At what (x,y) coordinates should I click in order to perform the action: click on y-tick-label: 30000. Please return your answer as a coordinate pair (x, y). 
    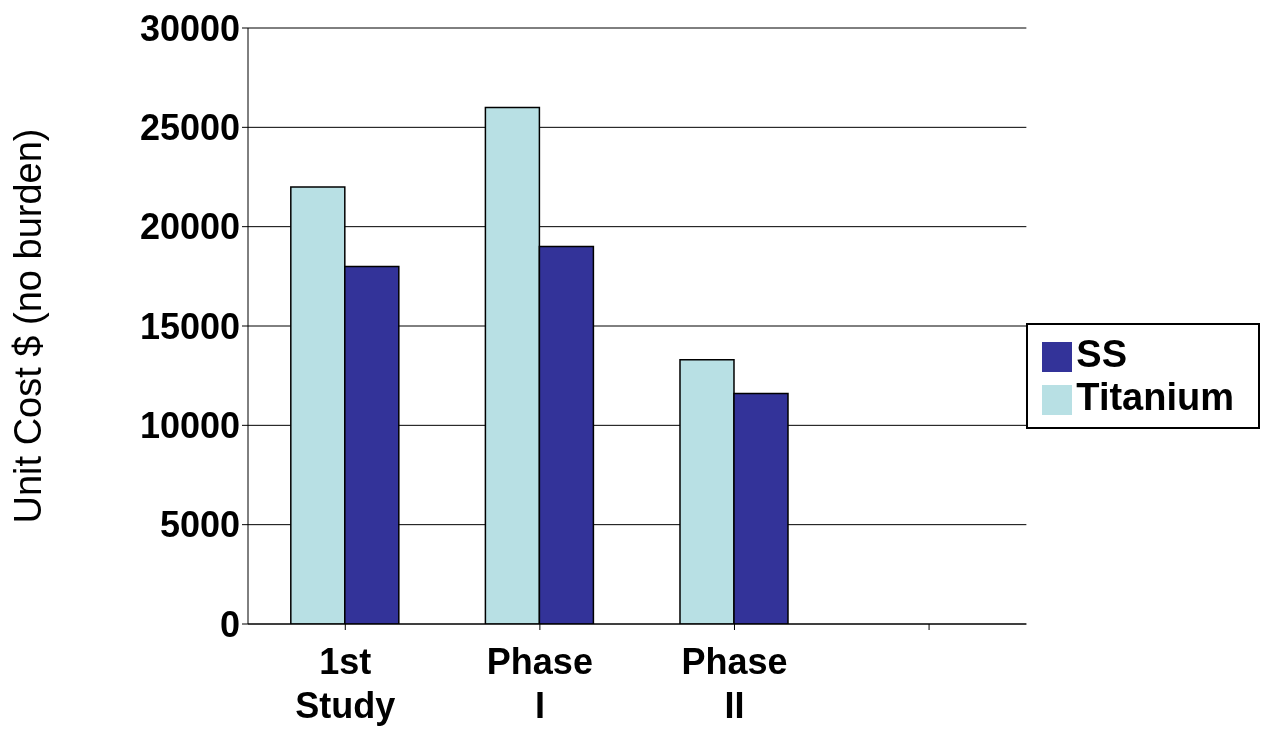
    Looking at the image, I should click on (189, 28).